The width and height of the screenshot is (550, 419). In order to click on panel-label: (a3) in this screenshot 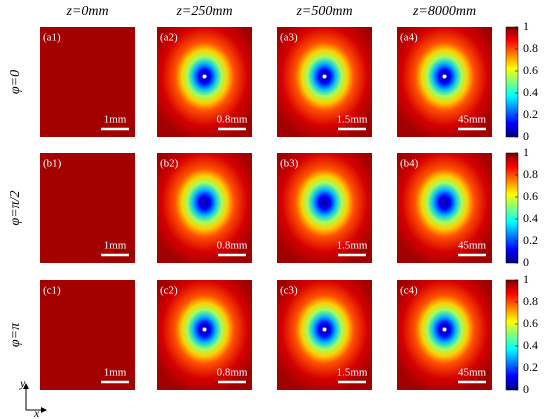, I will do `click(289, 38)`.